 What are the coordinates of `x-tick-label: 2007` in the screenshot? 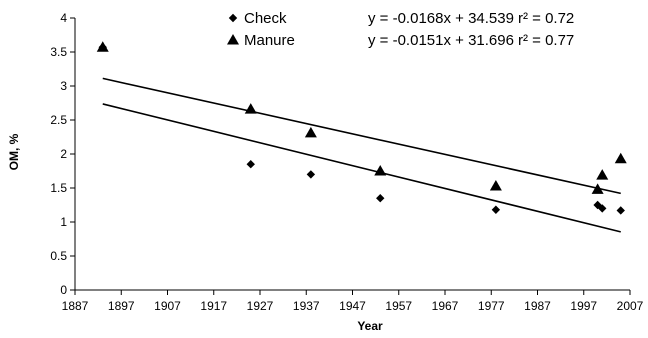 It's located at (630, 306).